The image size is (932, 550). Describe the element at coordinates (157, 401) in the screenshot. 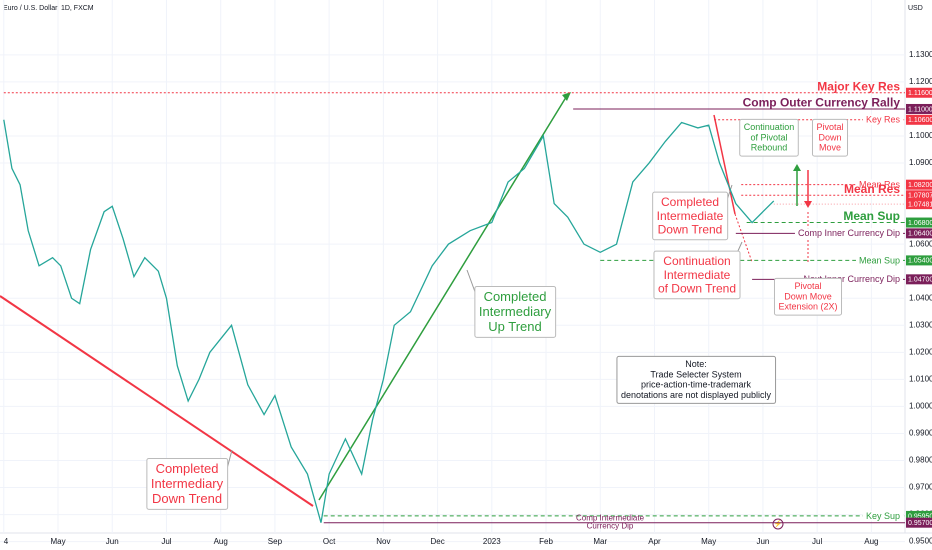

I see `down-trend-line` at that location.